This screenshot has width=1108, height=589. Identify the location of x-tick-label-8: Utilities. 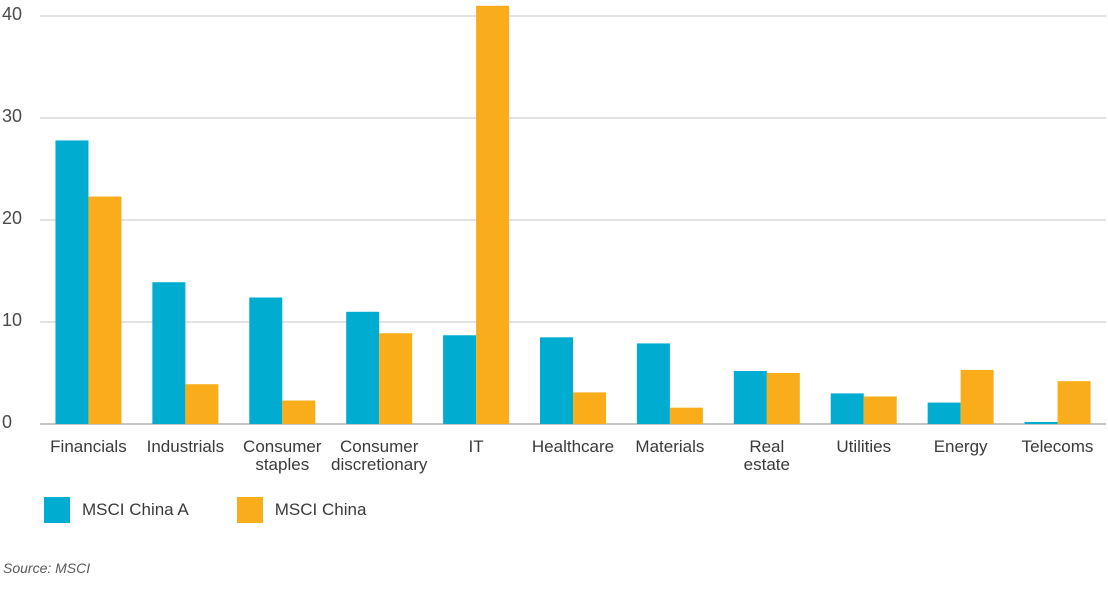
(863, 446).